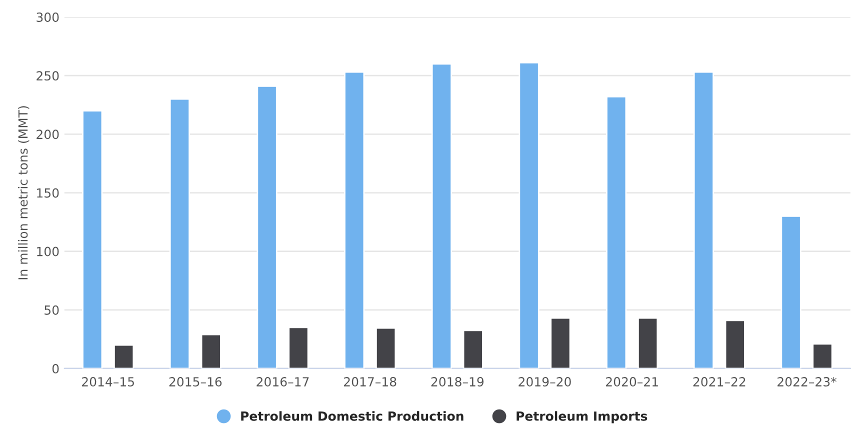  What do you see at coordinates (807, 381) in the screenshot?
I see `x-tick-label: 2022–23*` at bounding box center [807, 381].